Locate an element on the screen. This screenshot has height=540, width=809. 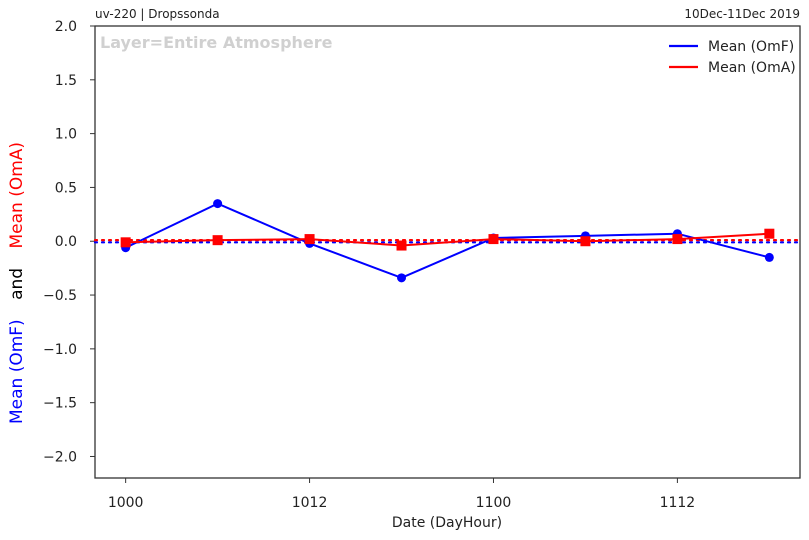
y-label-oma: Mean (OmA) is located at coordinates (17, 195).